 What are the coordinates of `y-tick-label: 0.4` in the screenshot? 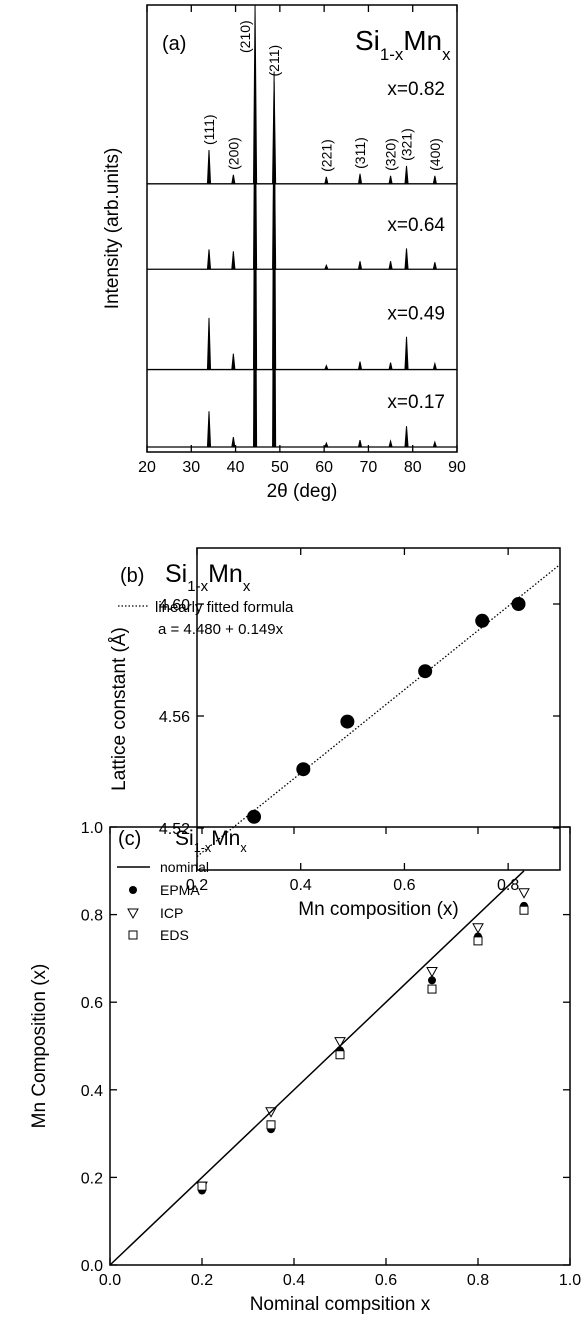 It's located at (92, 1091).